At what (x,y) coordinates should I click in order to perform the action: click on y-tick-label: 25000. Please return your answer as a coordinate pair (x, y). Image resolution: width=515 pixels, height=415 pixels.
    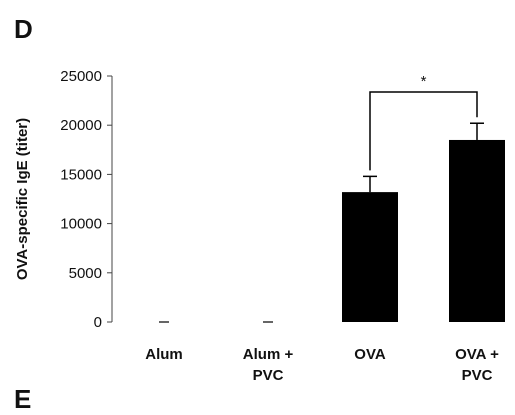
    Looking at the image, I should click on (81, 76).